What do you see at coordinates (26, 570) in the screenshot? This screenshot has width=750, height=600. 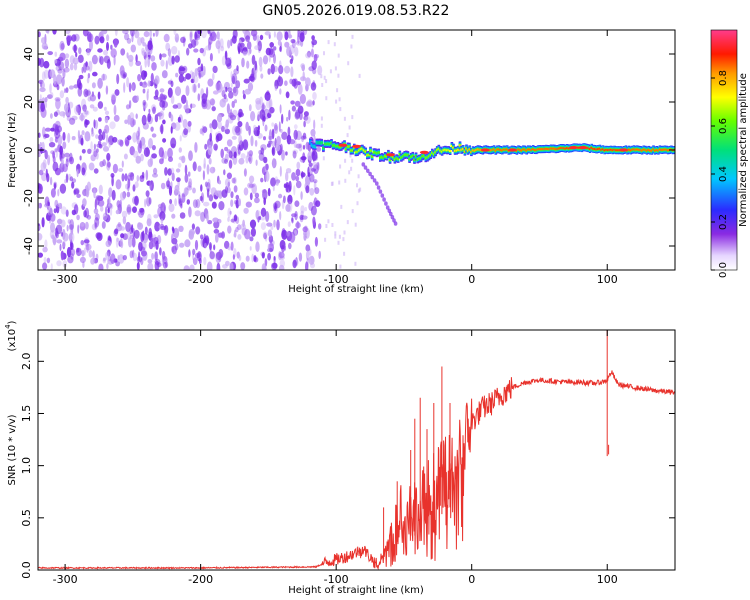 I see `y-tick-label: 0.0` at bounding box center [26, 570].